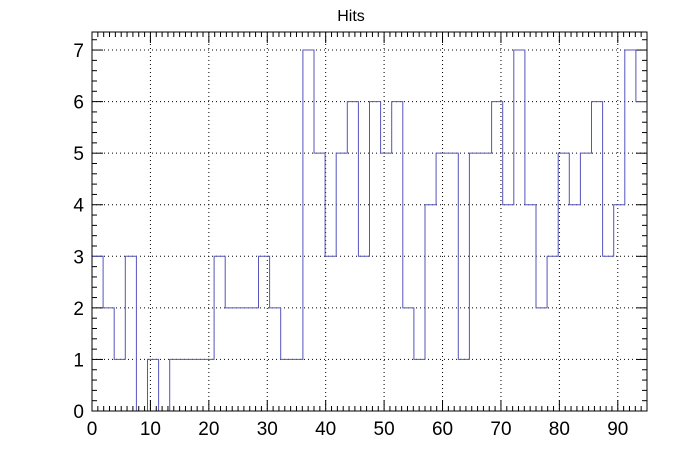  Describe the element at coordinates (267, 429) in the screenshot. I see `x-tick-label: 30` at that location.